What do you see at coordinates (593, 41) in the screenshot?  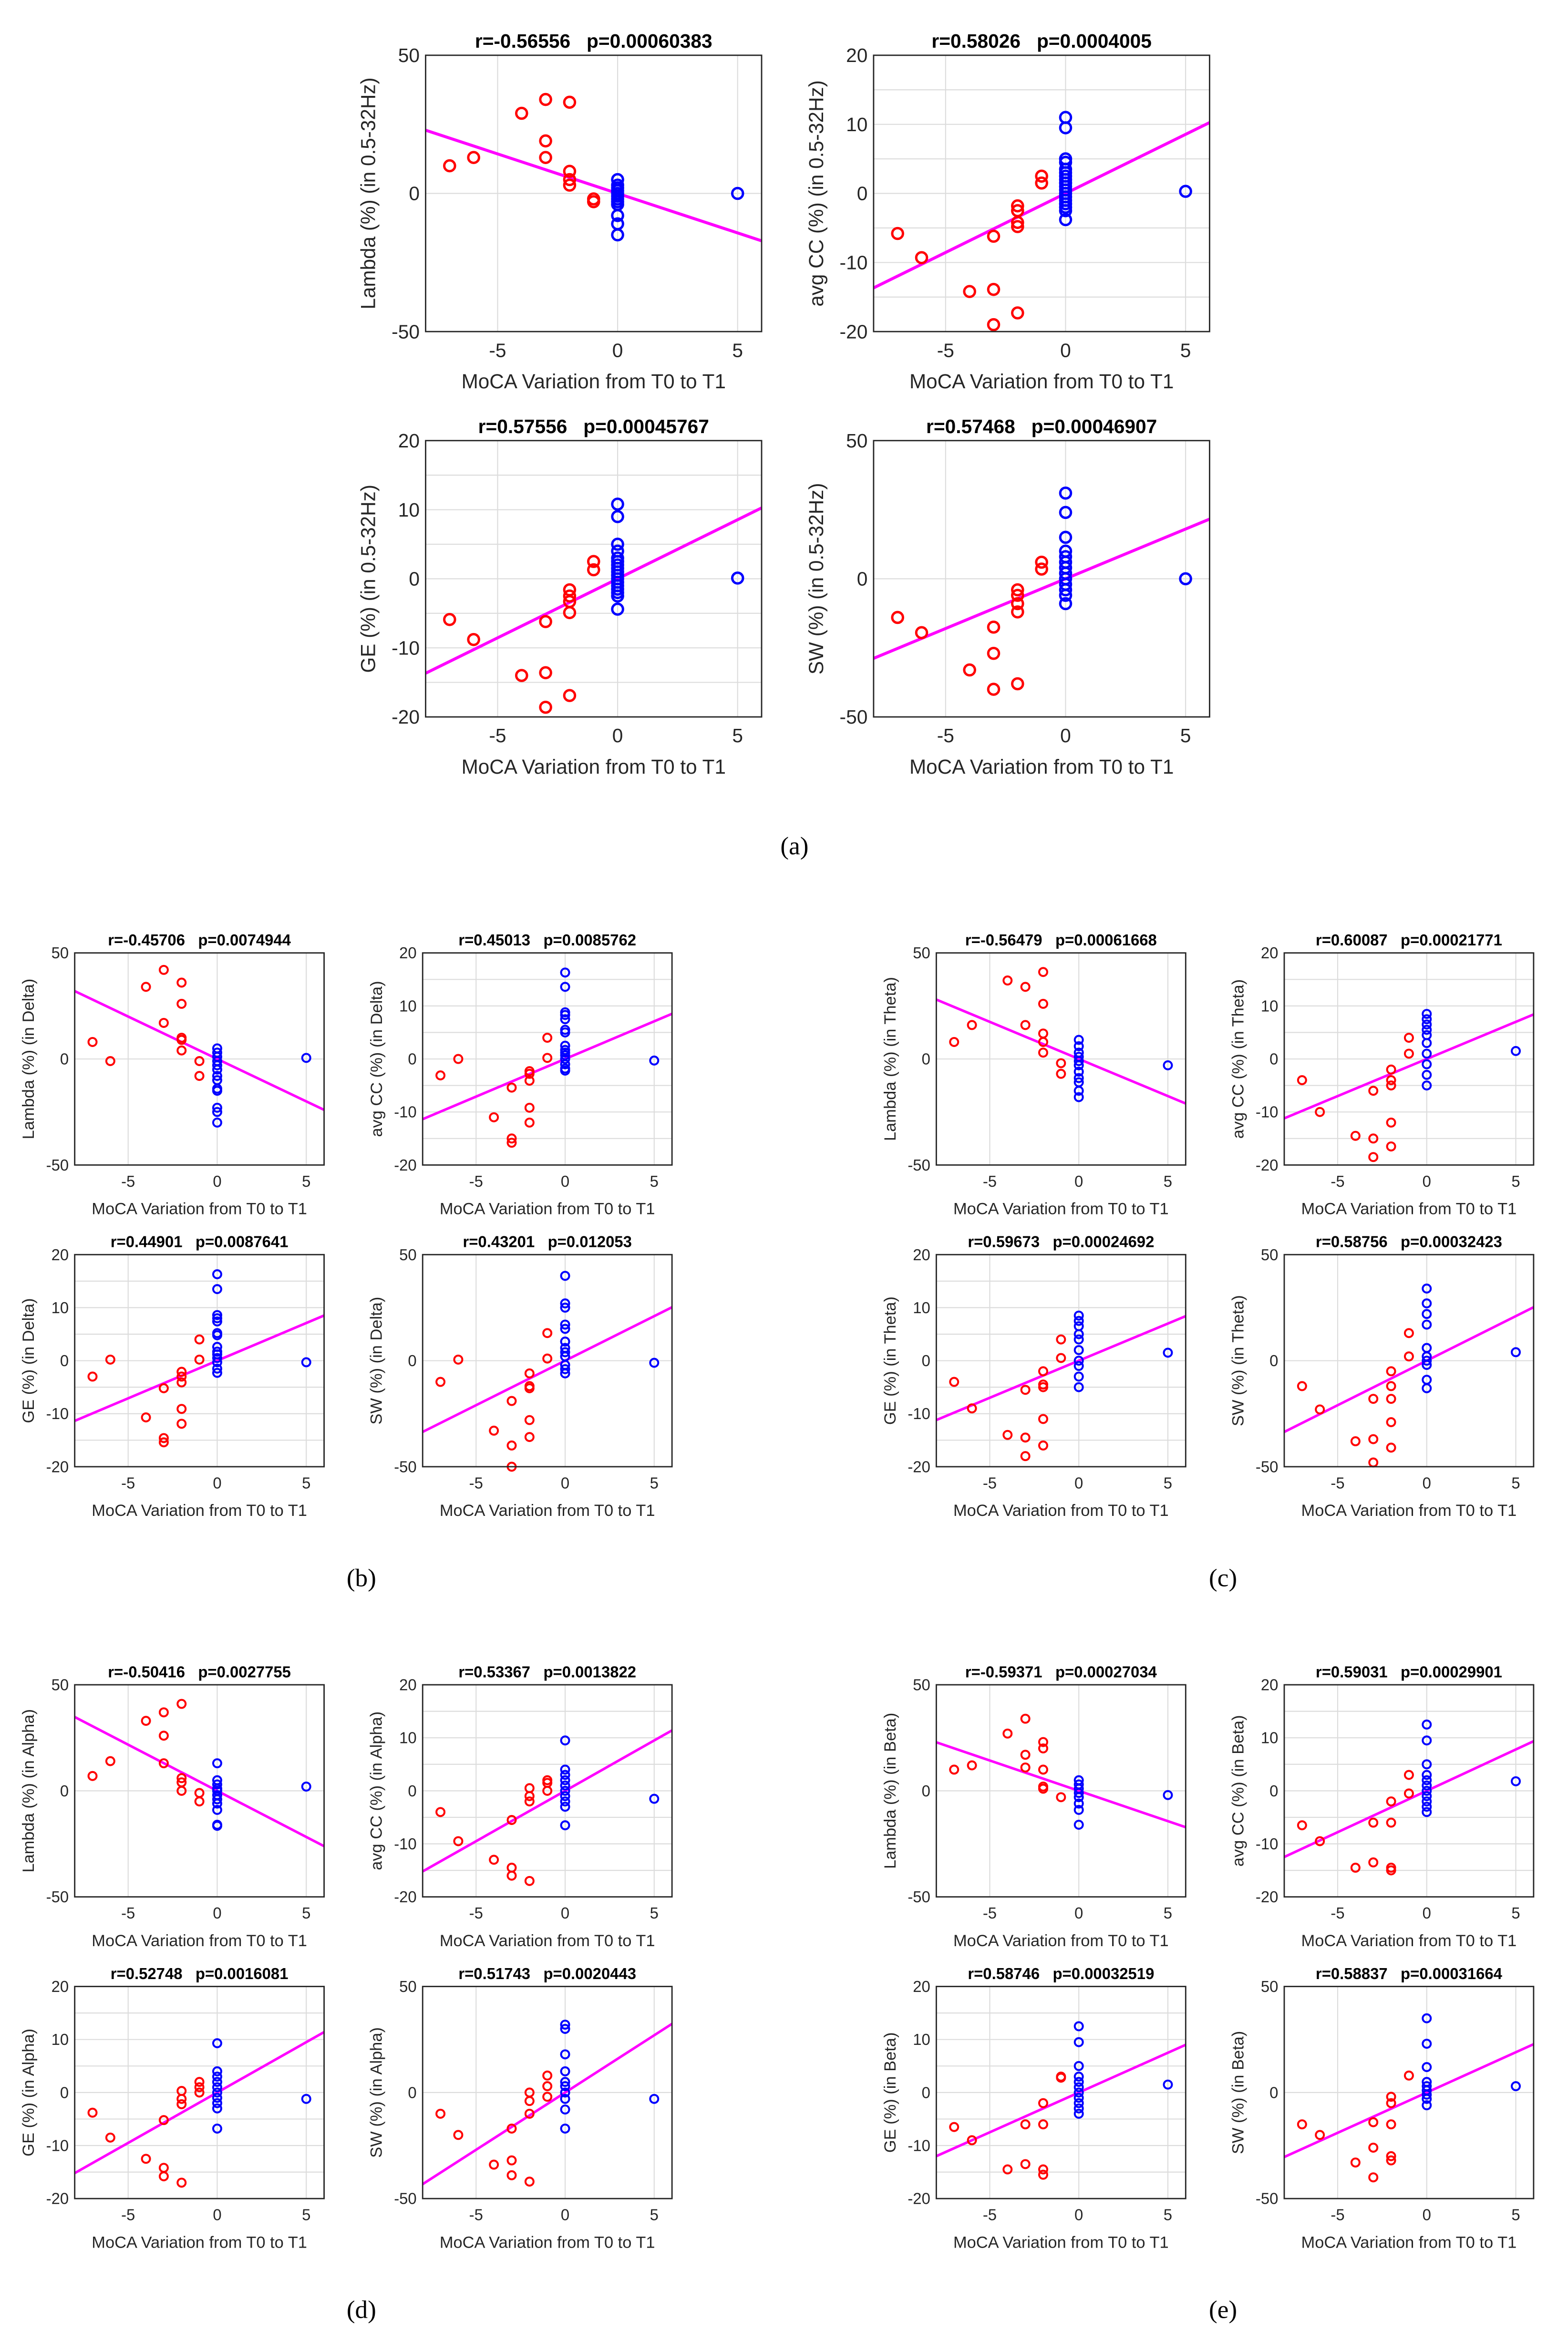 I see `plot-title: r=-0.56556 p=0.00060383` at bounding box center [593, 41].